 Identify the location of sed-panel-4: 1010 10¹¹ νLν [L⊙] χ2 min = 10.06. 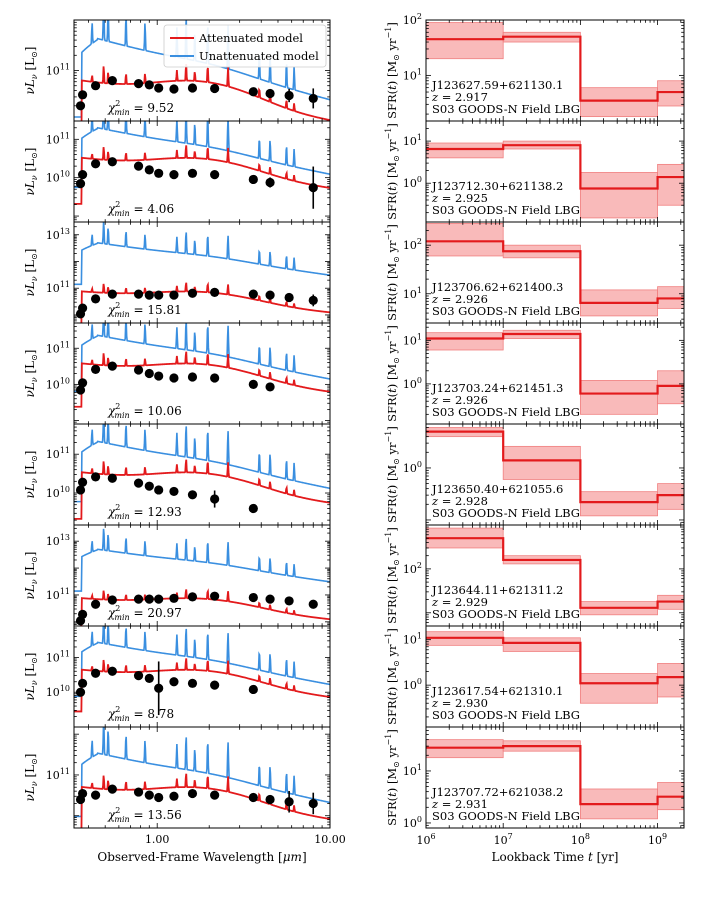
(177, 373).